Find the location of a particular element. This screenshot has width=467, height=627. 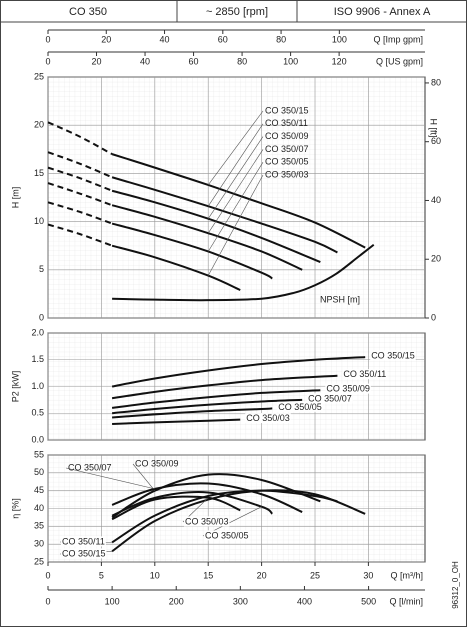

x-axis-label: Q [Imp gpm] is located at coordinates (398, 39).